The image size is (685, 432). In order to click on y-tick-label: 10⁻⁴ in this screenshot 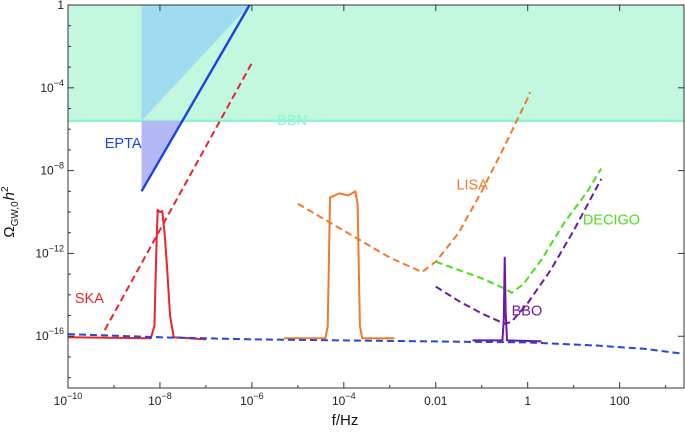, I will do `click(52, 86)`.